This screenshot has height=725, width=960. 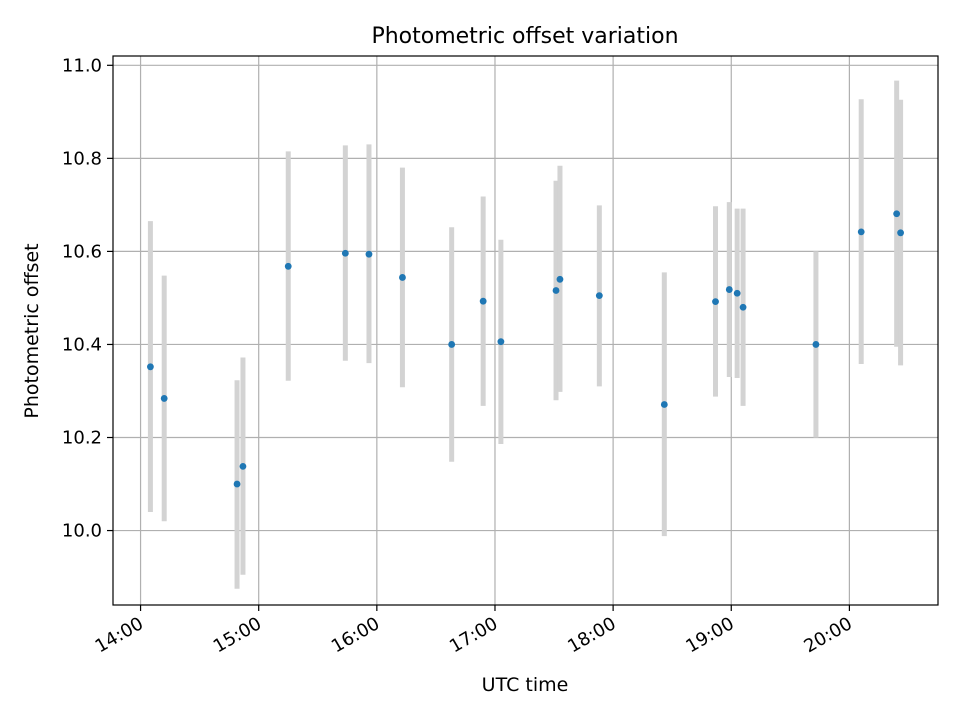 What do you see at coordinates (82, 344) in the screenshot?
I see `y-tick-label: 10.4` at bounding box center [82, 344].